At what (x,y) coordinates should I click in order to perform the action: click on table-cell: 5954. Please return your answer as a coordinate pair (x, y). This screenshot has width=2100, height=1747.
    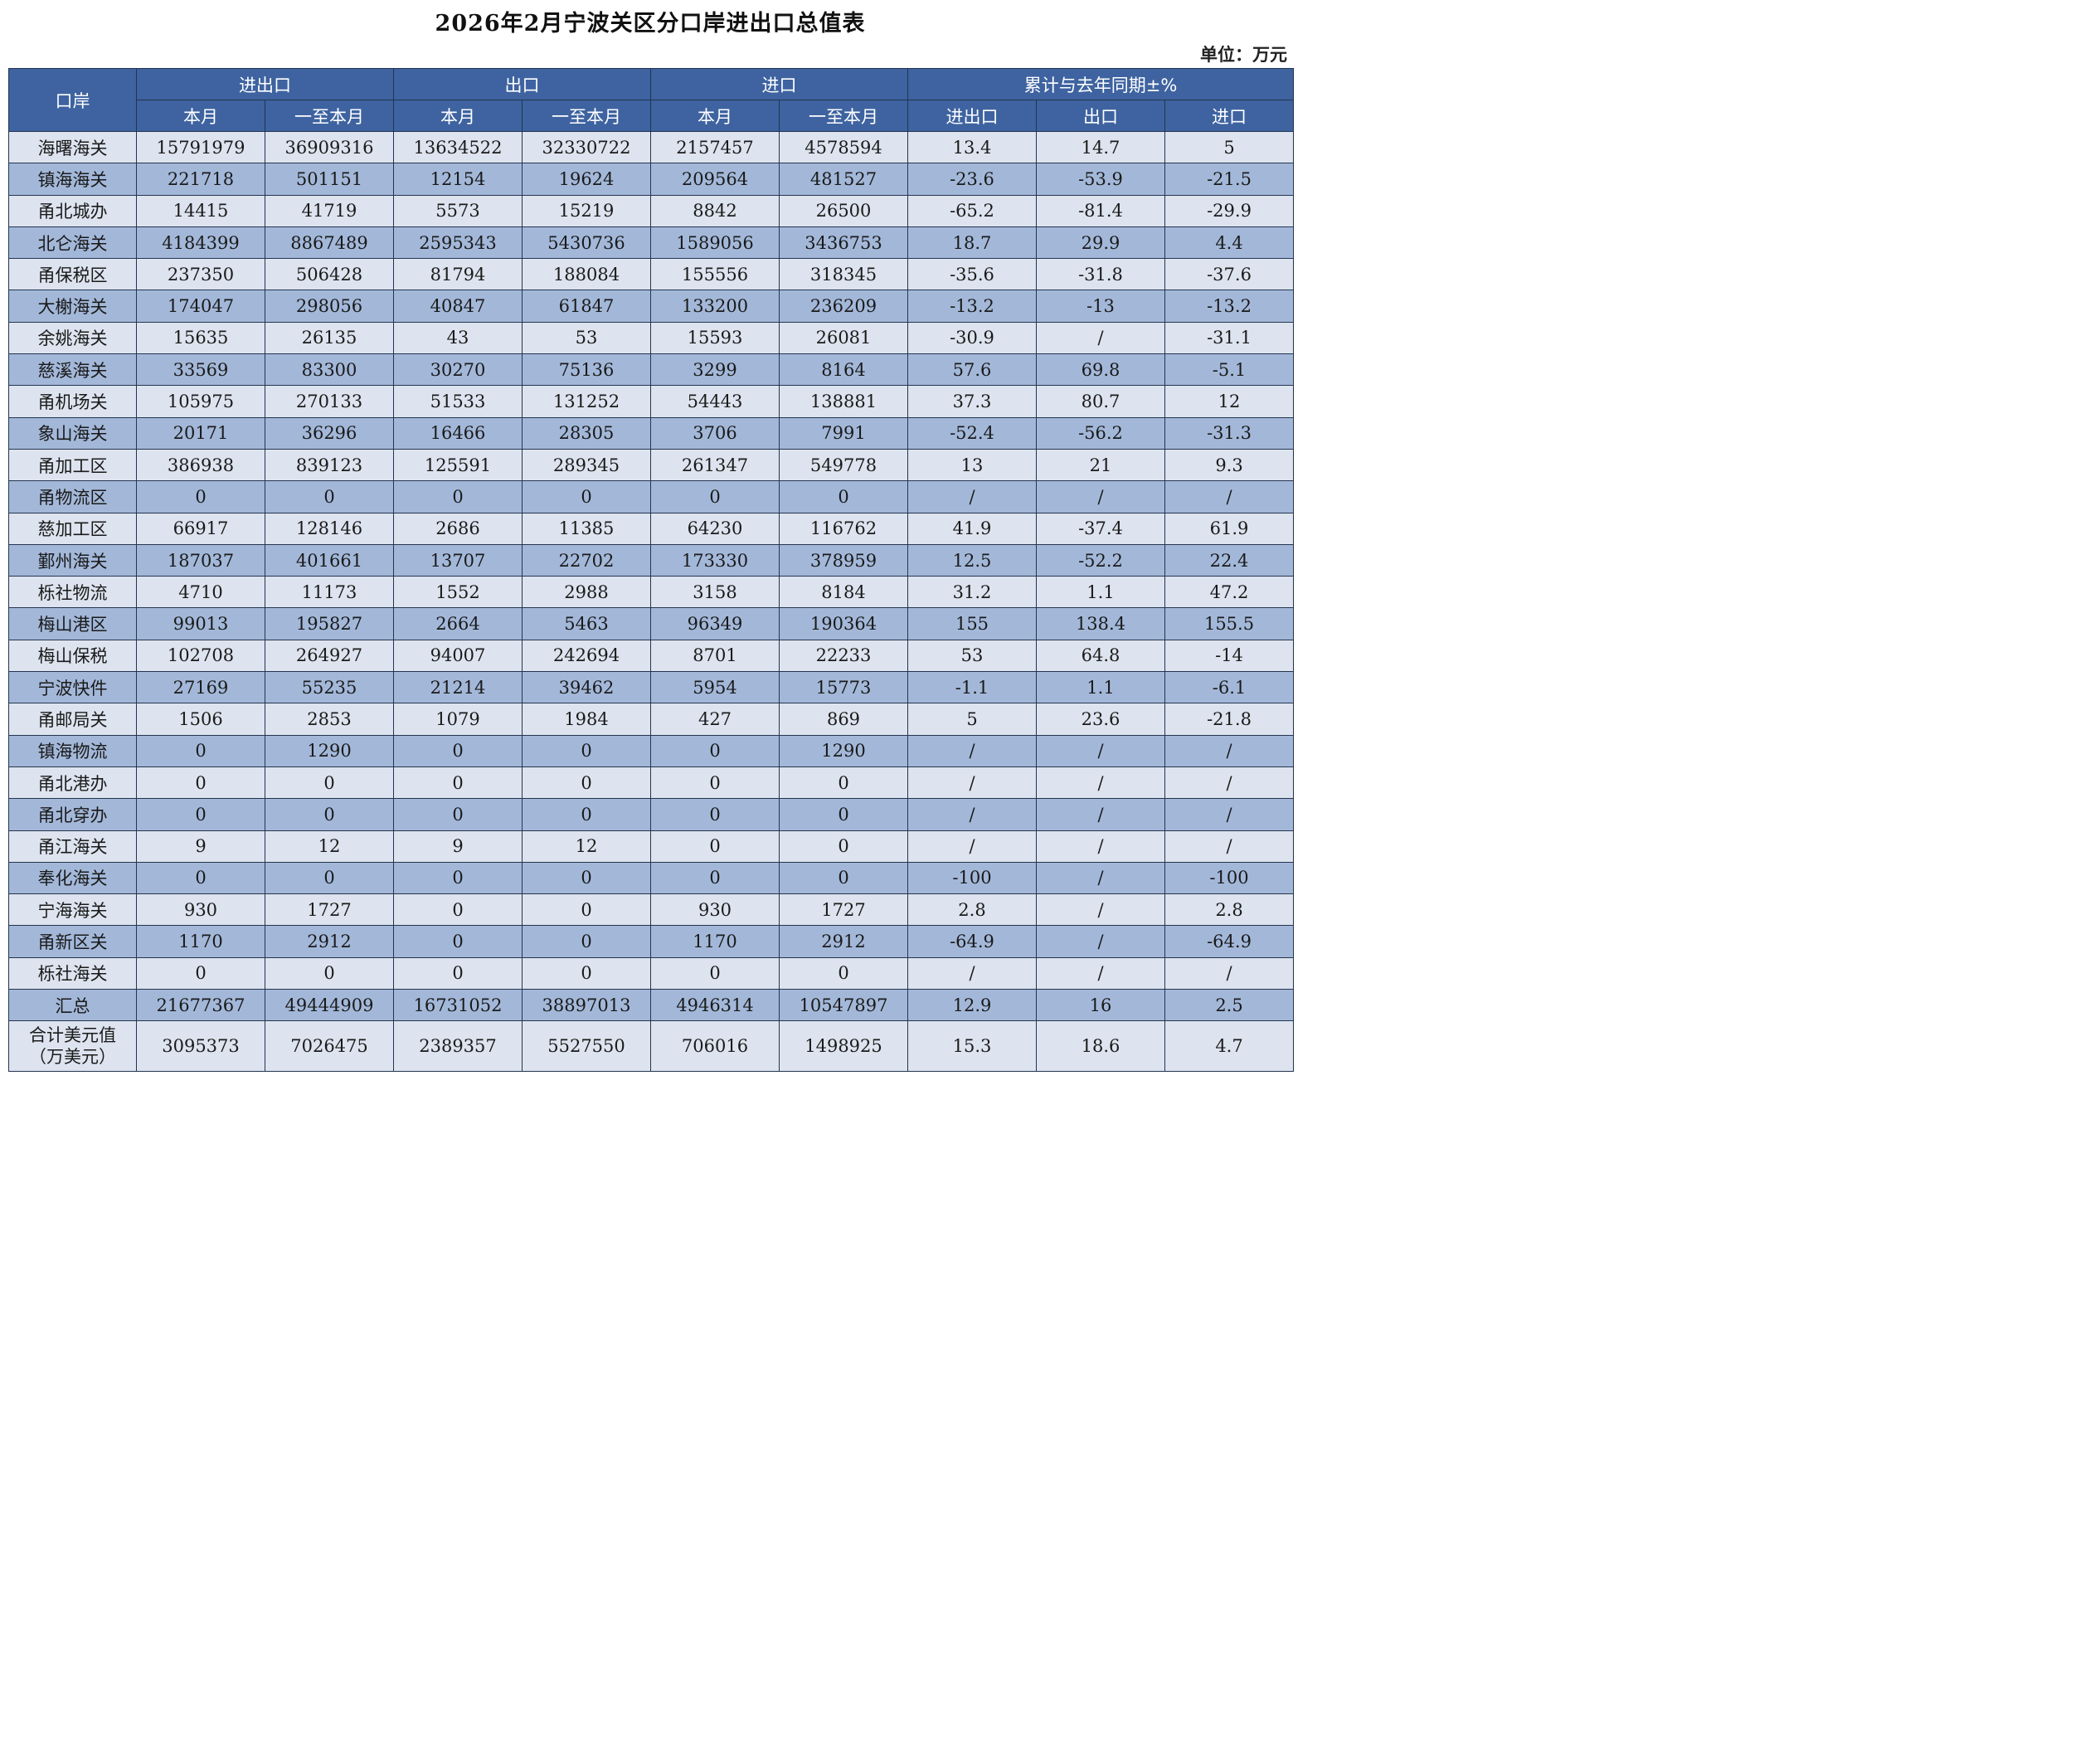
    Looking at the image, I should click on (715, 687).